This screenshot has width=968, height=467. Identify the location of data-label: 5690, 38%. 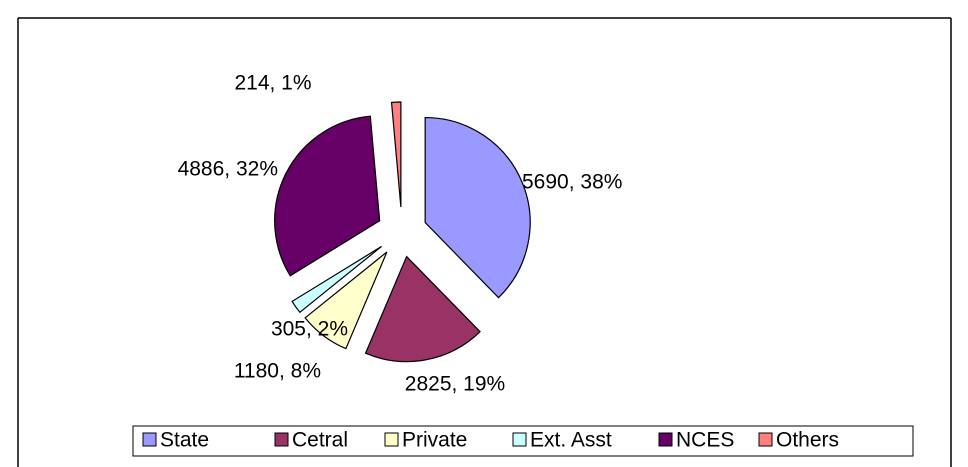
(572, 182).